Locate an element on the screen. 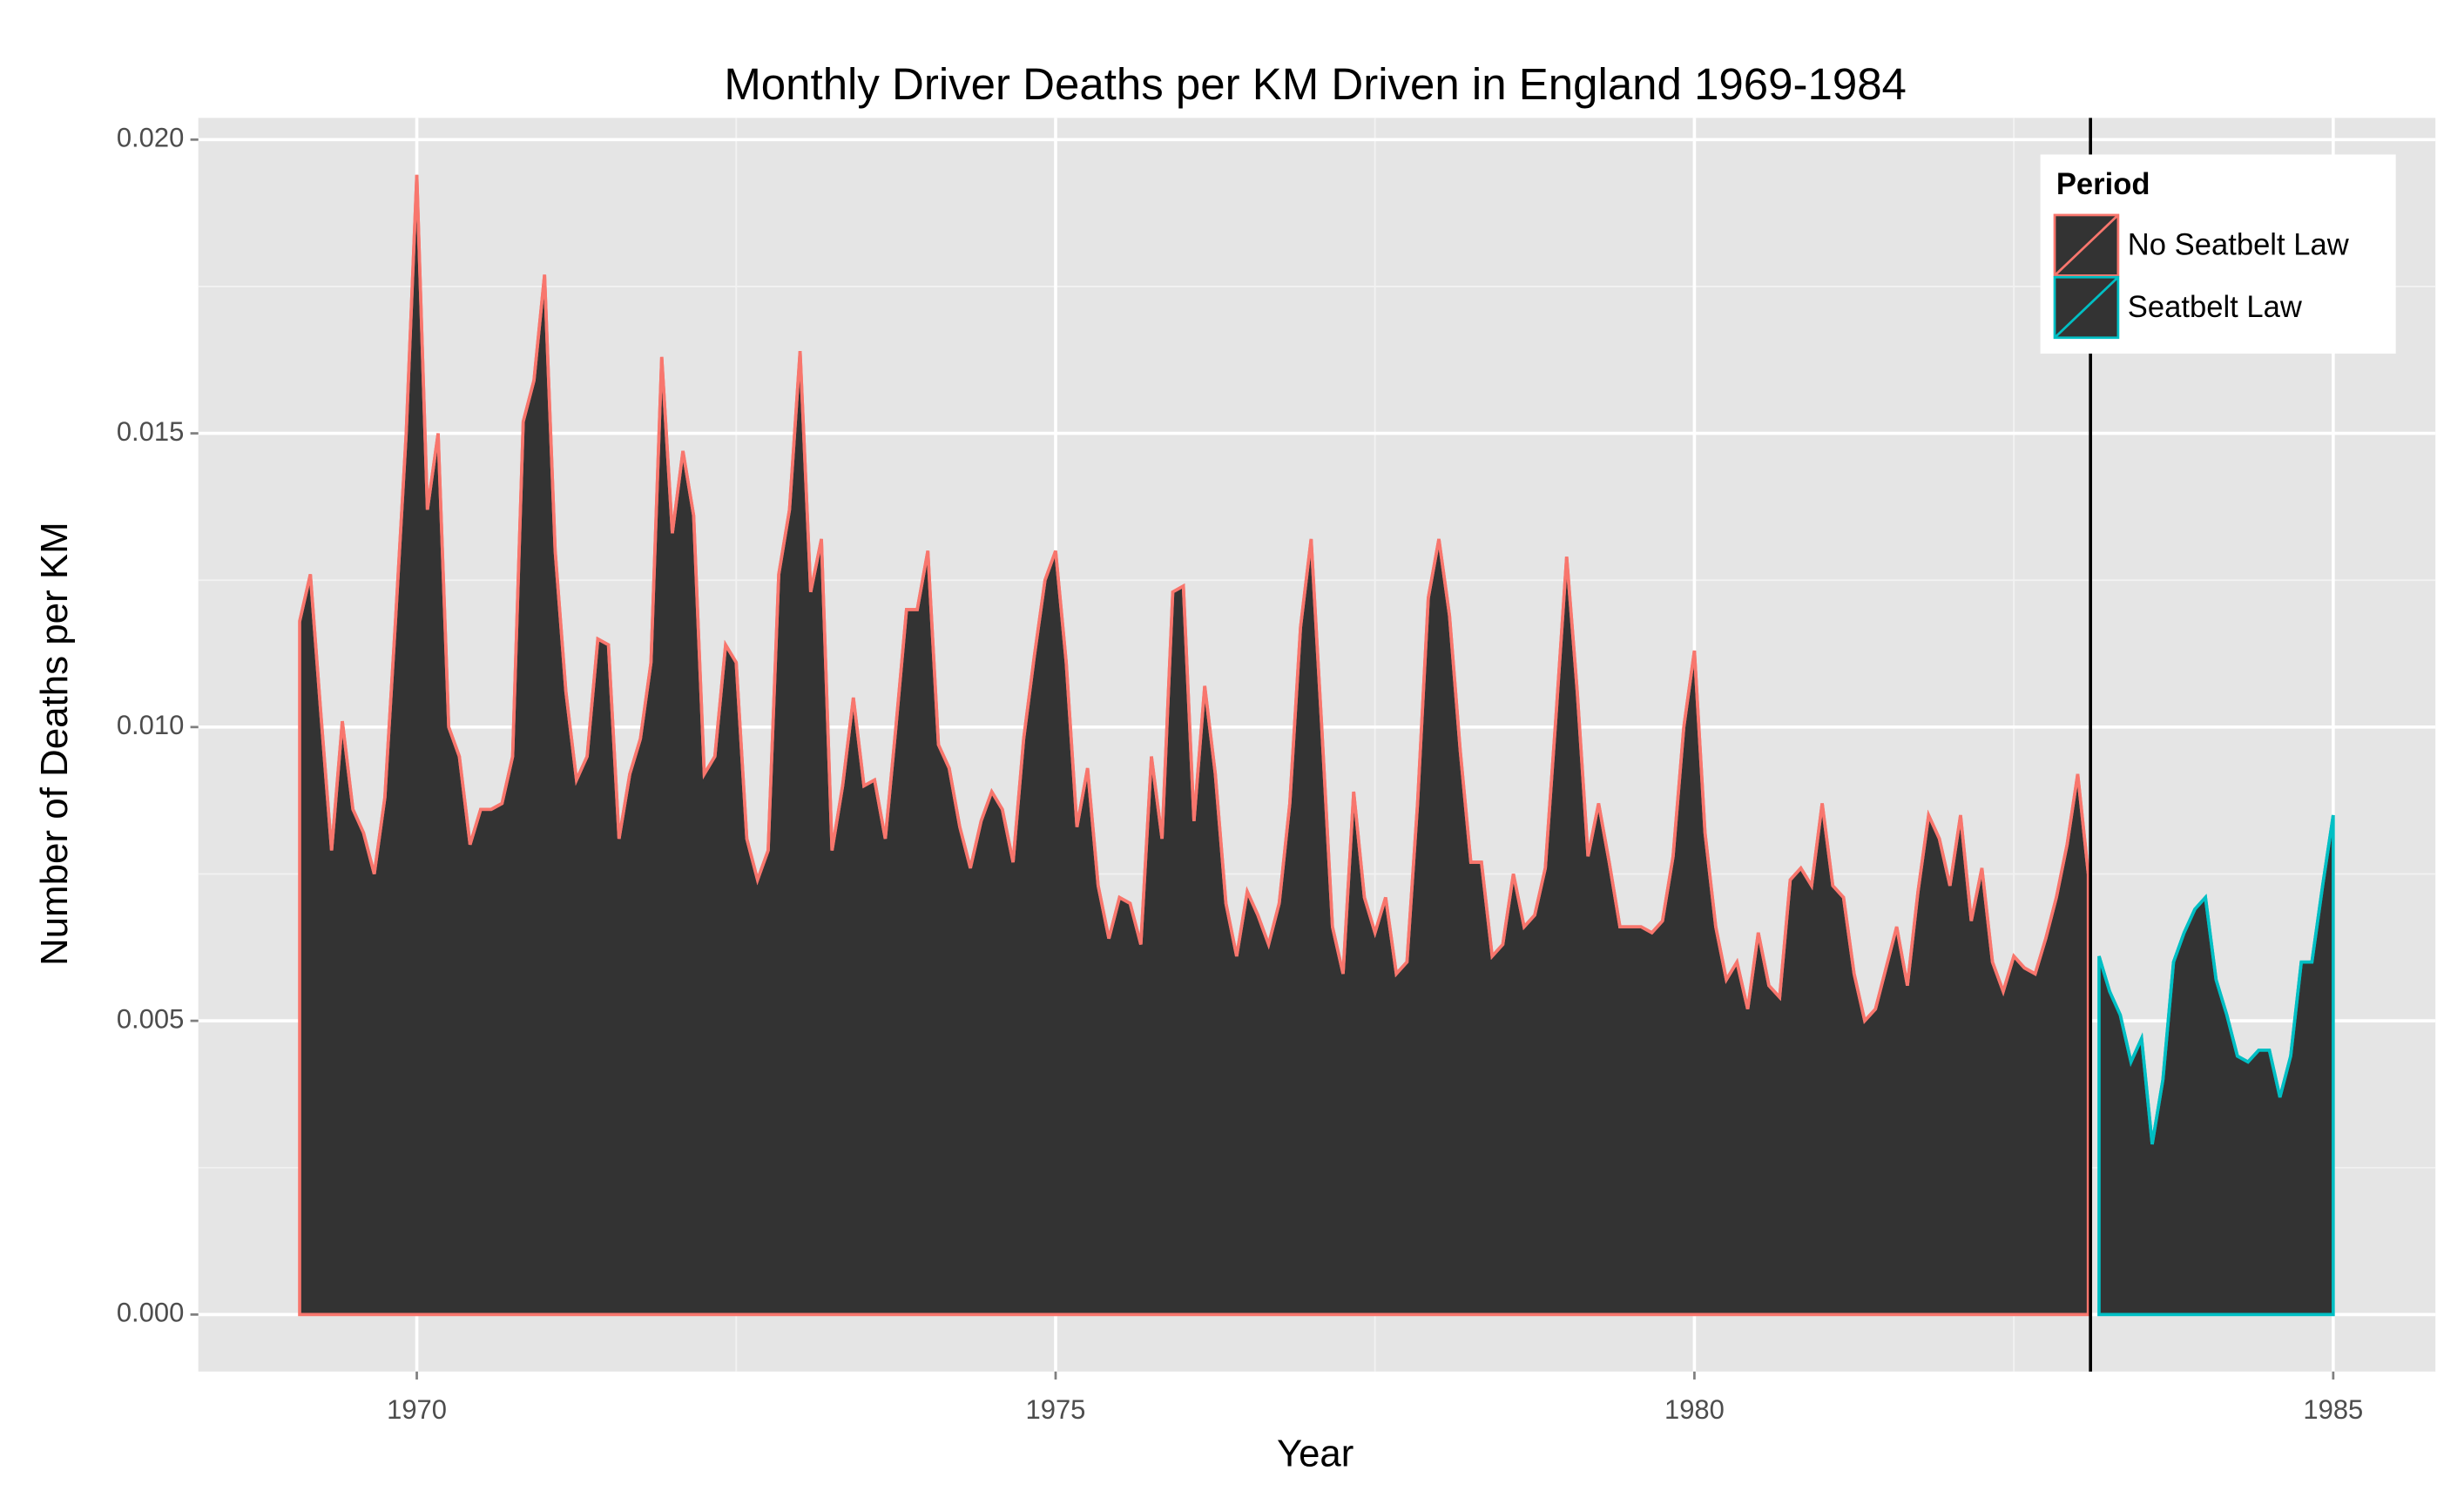 This screenshot has width=2464, height=1491. y-tick-label: 0.005 is located at coordinates (150, 1019).